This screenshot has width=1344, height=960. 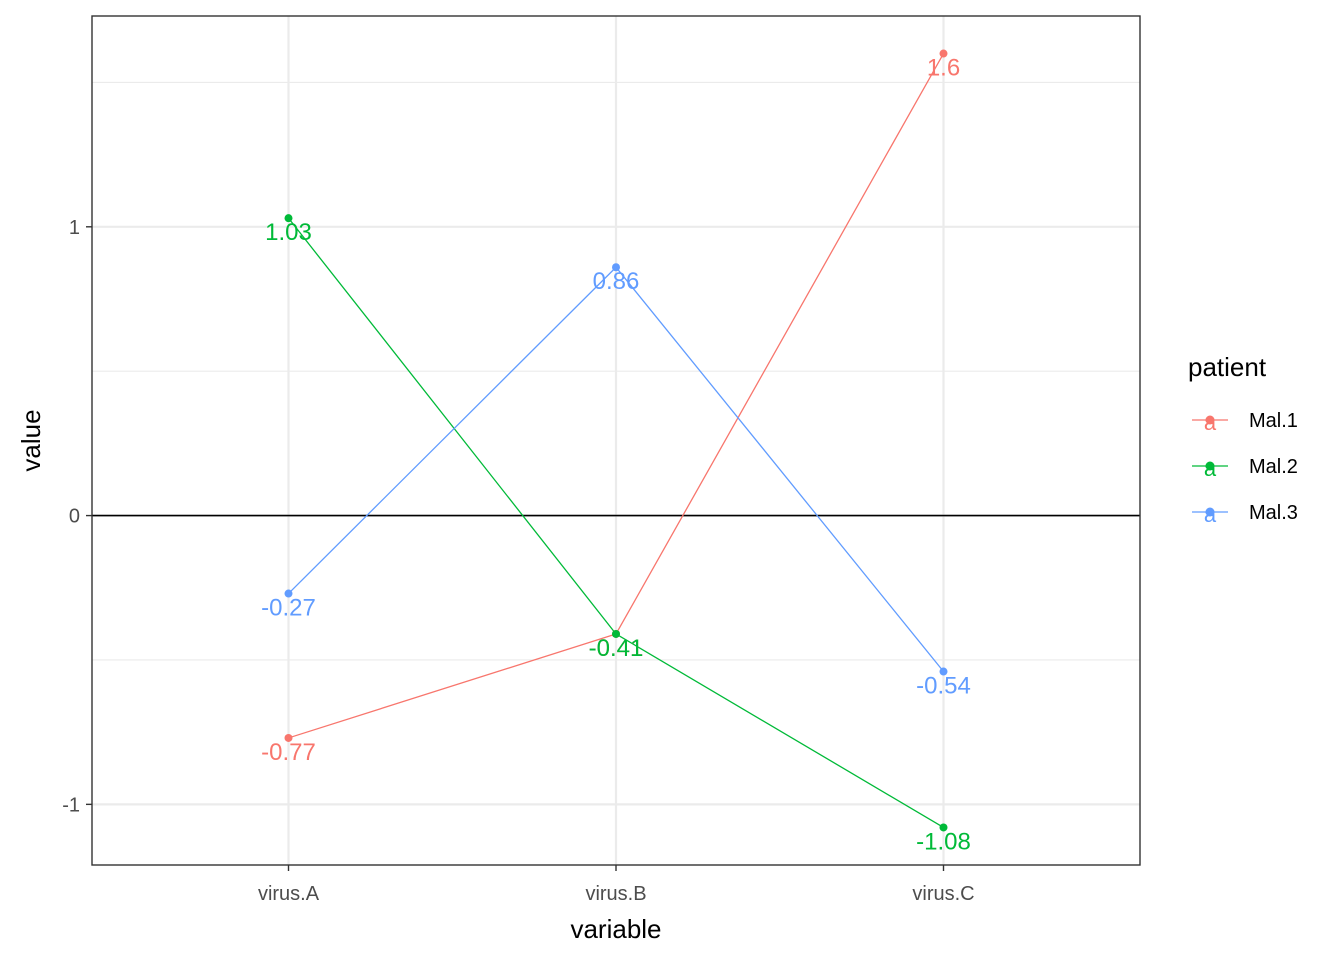 I want to click on legend-key-point-Mal.2, so click(x=1210, y=466).